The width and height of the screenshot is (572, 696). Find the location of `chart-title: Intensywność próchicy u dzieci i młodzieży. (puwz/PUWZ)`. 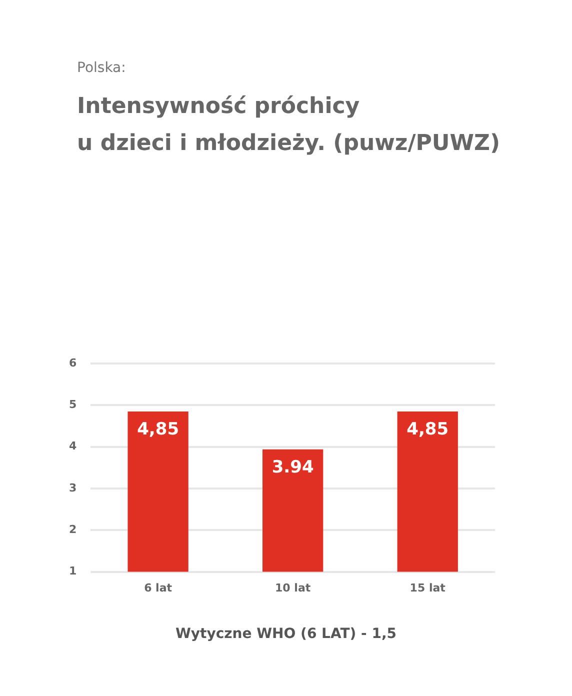

chart-title: Intensywność próchicy u dzieci i młodzieży. (puwz/PUWZ) is located at coordinates (288, 125).